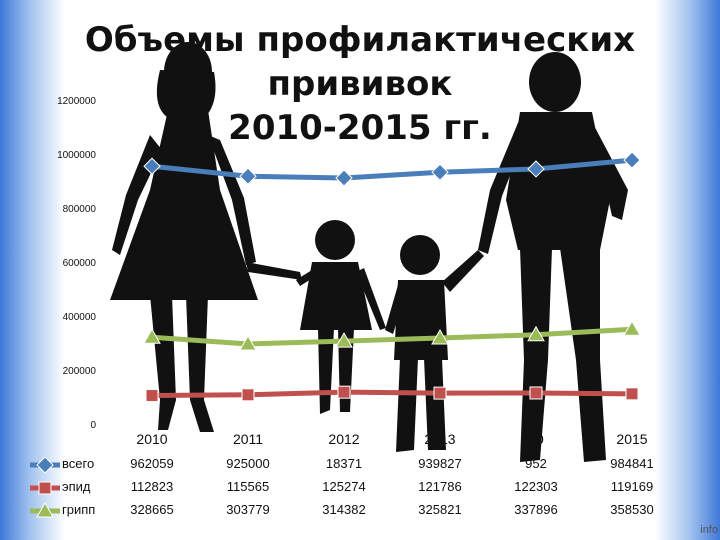  I want to click on table-cell: 115565, so click(248, 486).